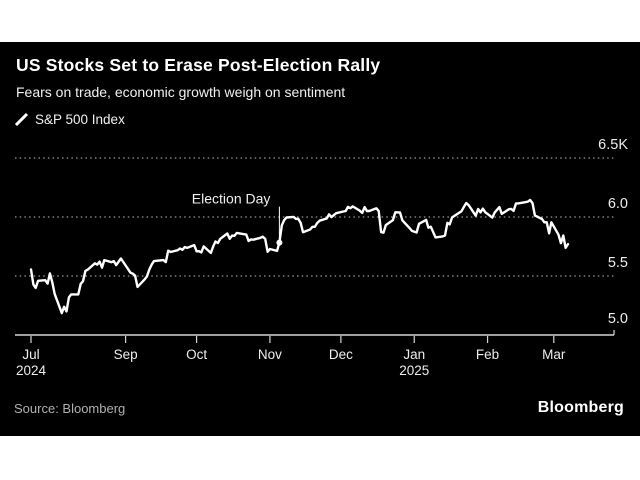  I want to click on svg-text: 6.0, so click(618, 204).